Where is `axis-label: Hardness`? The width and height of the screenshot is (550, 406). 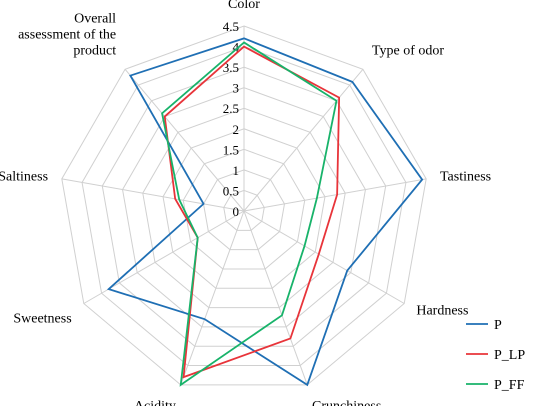
axis-label: Hardness is located at coordinates (442, 311).